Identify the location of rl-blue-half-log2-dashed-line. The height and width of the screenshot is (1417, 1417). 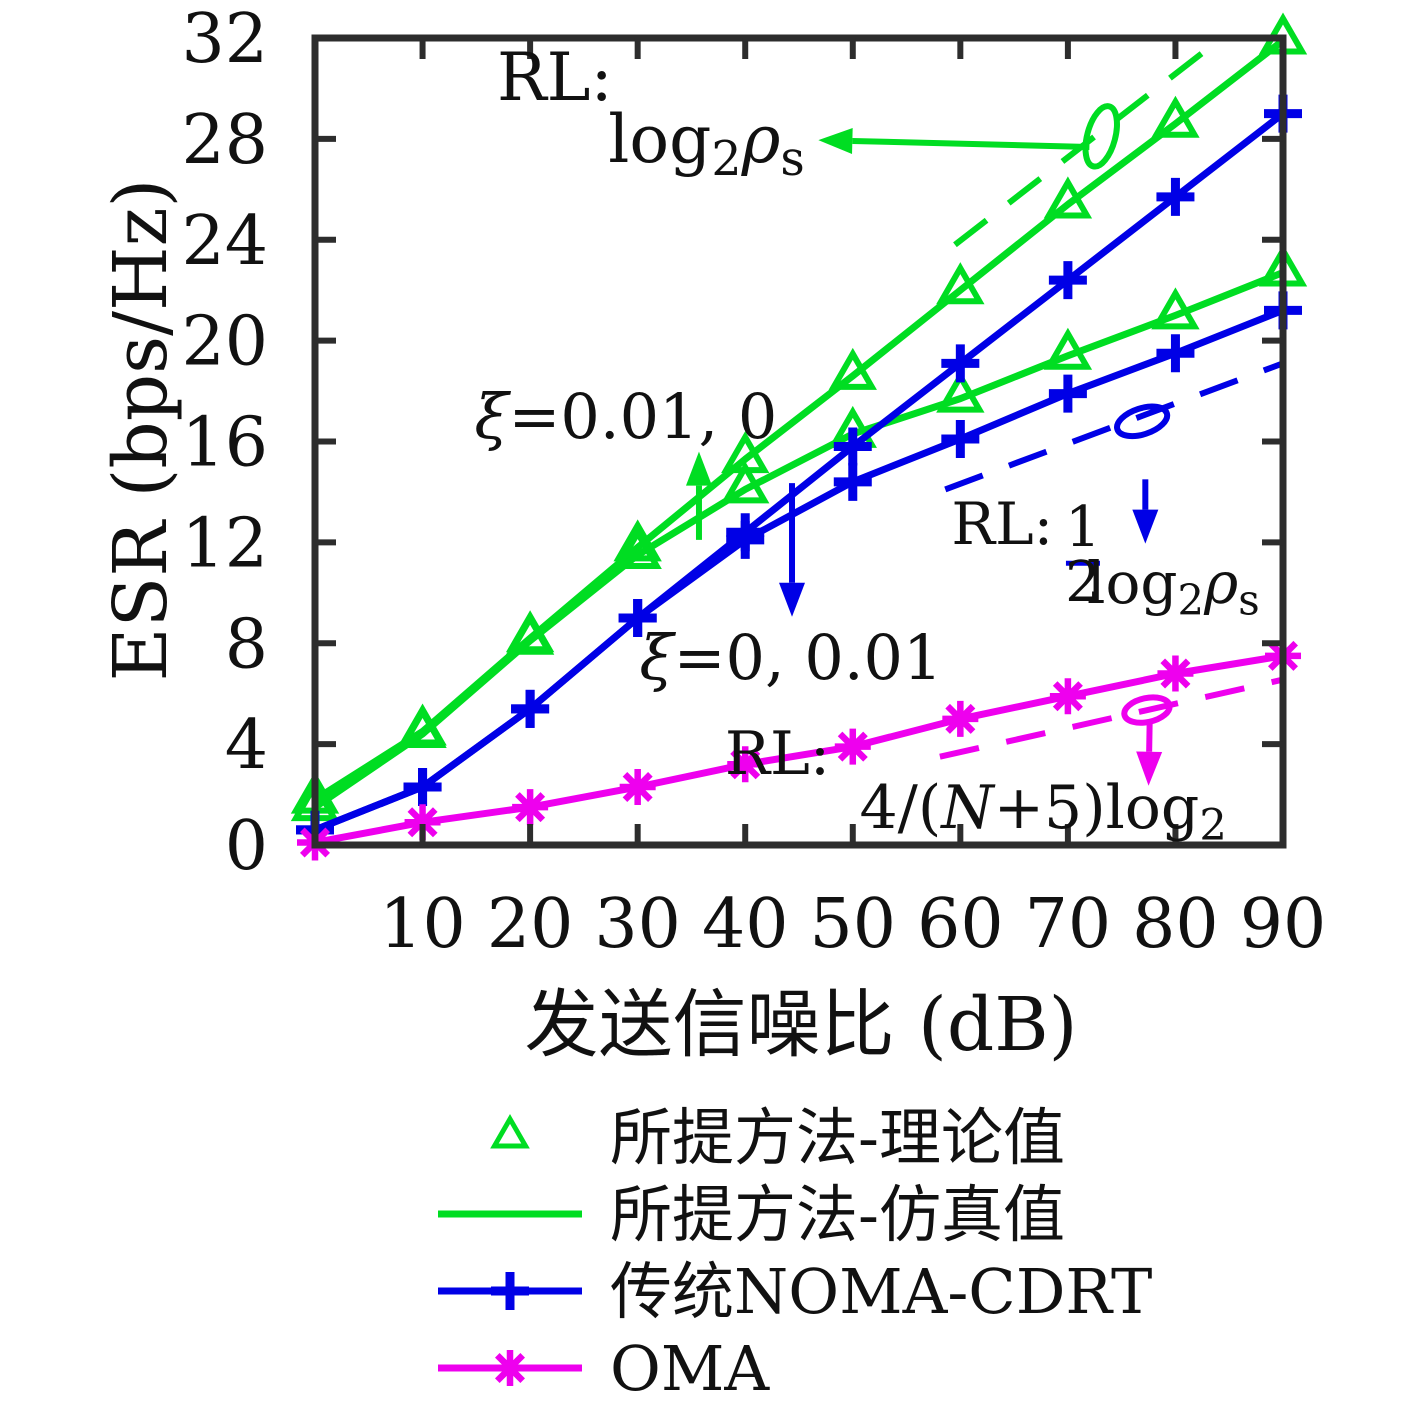
(1114, 426).